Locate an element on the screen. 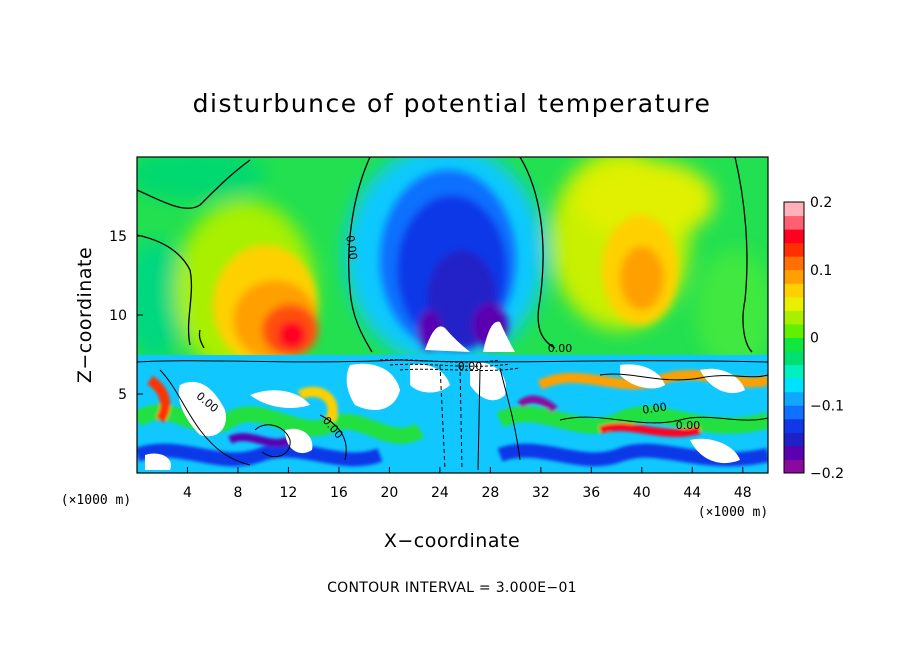 The height and width of the screenshot is (654, 904). colorbar: 0.2 0.1 0 −0.1 −0.2 is located at coordinates (813, 338).